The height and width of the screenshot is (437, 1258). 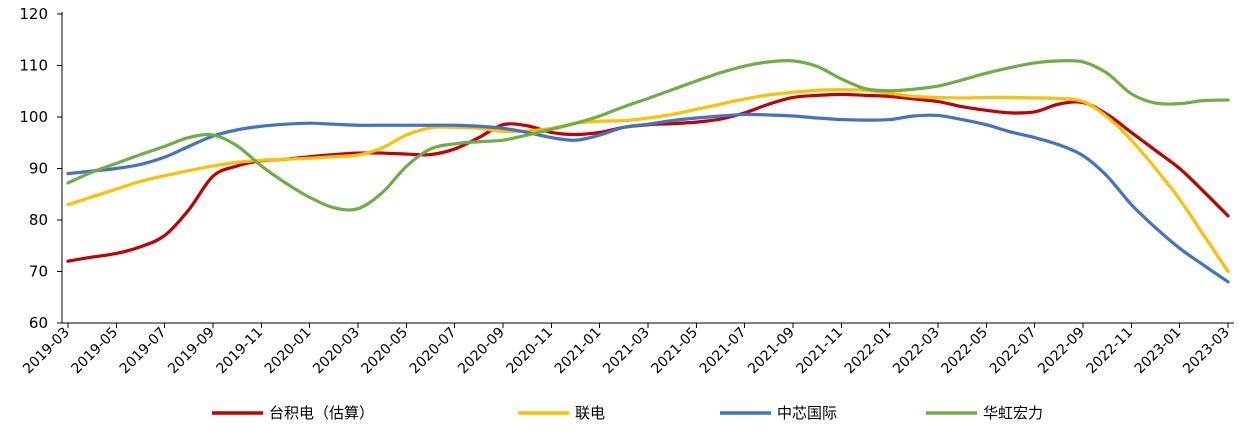 What do you see at coordinates (590, 413) in the screenshot?
I see `legend-label-1: 联电` at bounding box center [590, 413].